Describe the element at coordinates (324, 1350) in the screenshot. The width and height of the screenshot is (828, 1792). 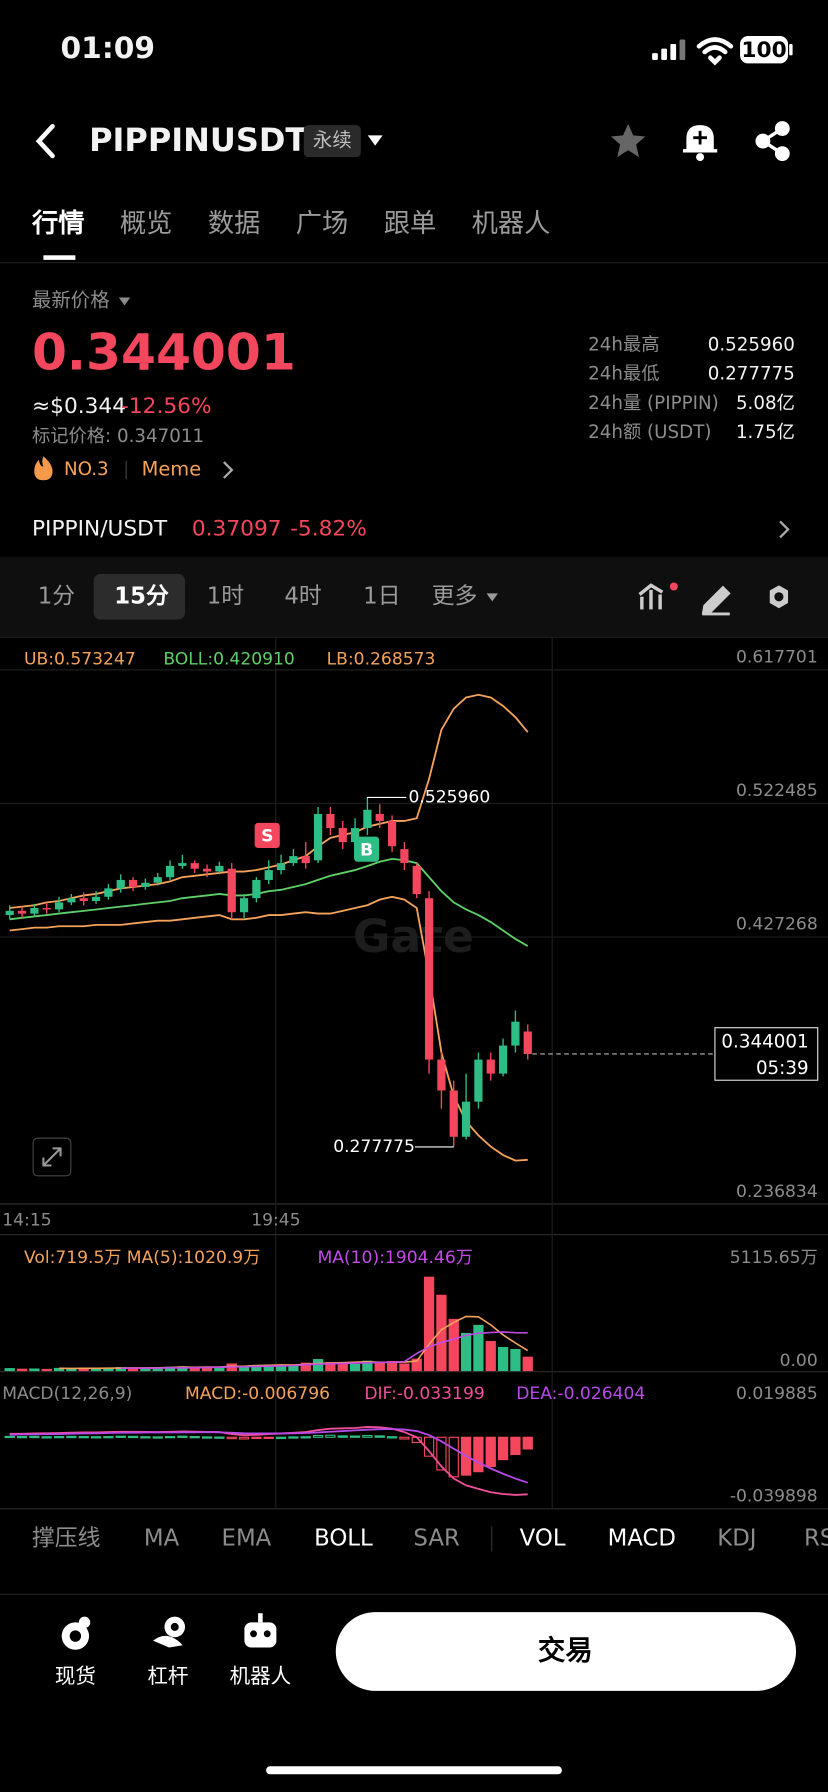
I see `volume-ma-line` at that location.